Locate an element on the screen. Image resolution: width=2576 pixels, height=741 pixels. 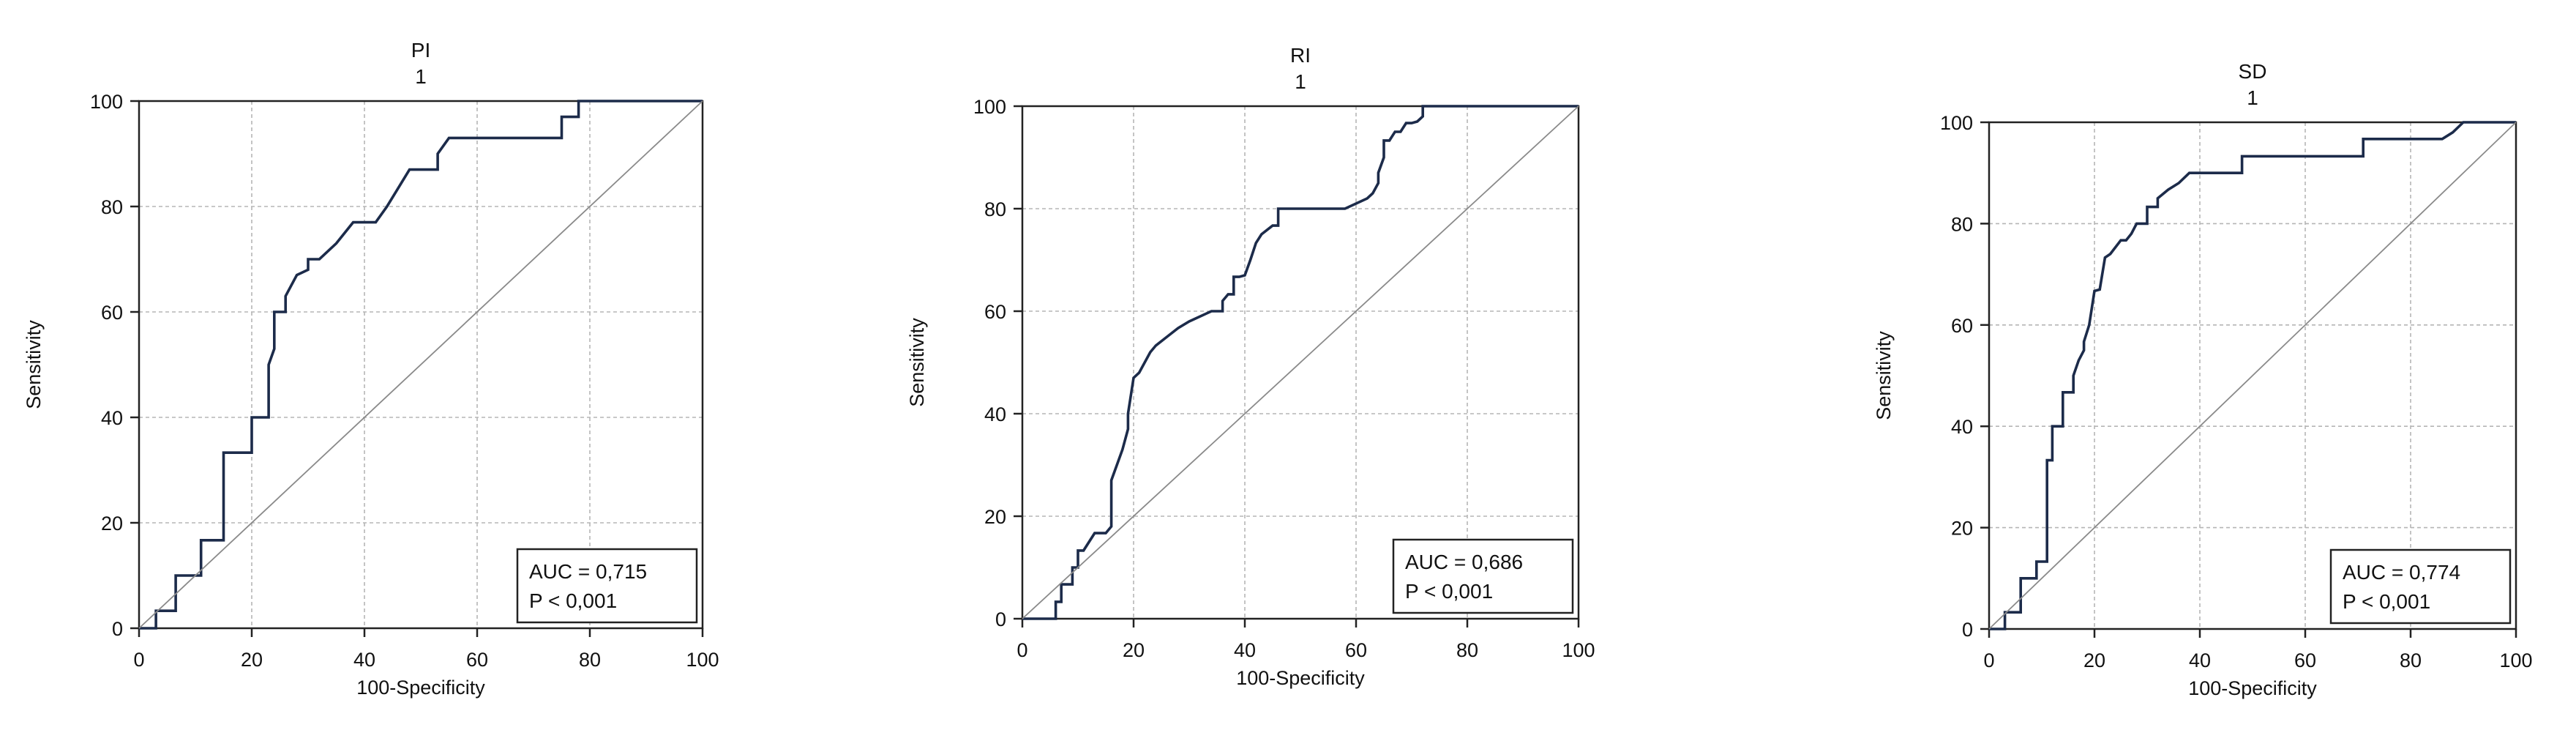
auc-value-label: AUC = 0,774 is located at coordinates (2401, 572).